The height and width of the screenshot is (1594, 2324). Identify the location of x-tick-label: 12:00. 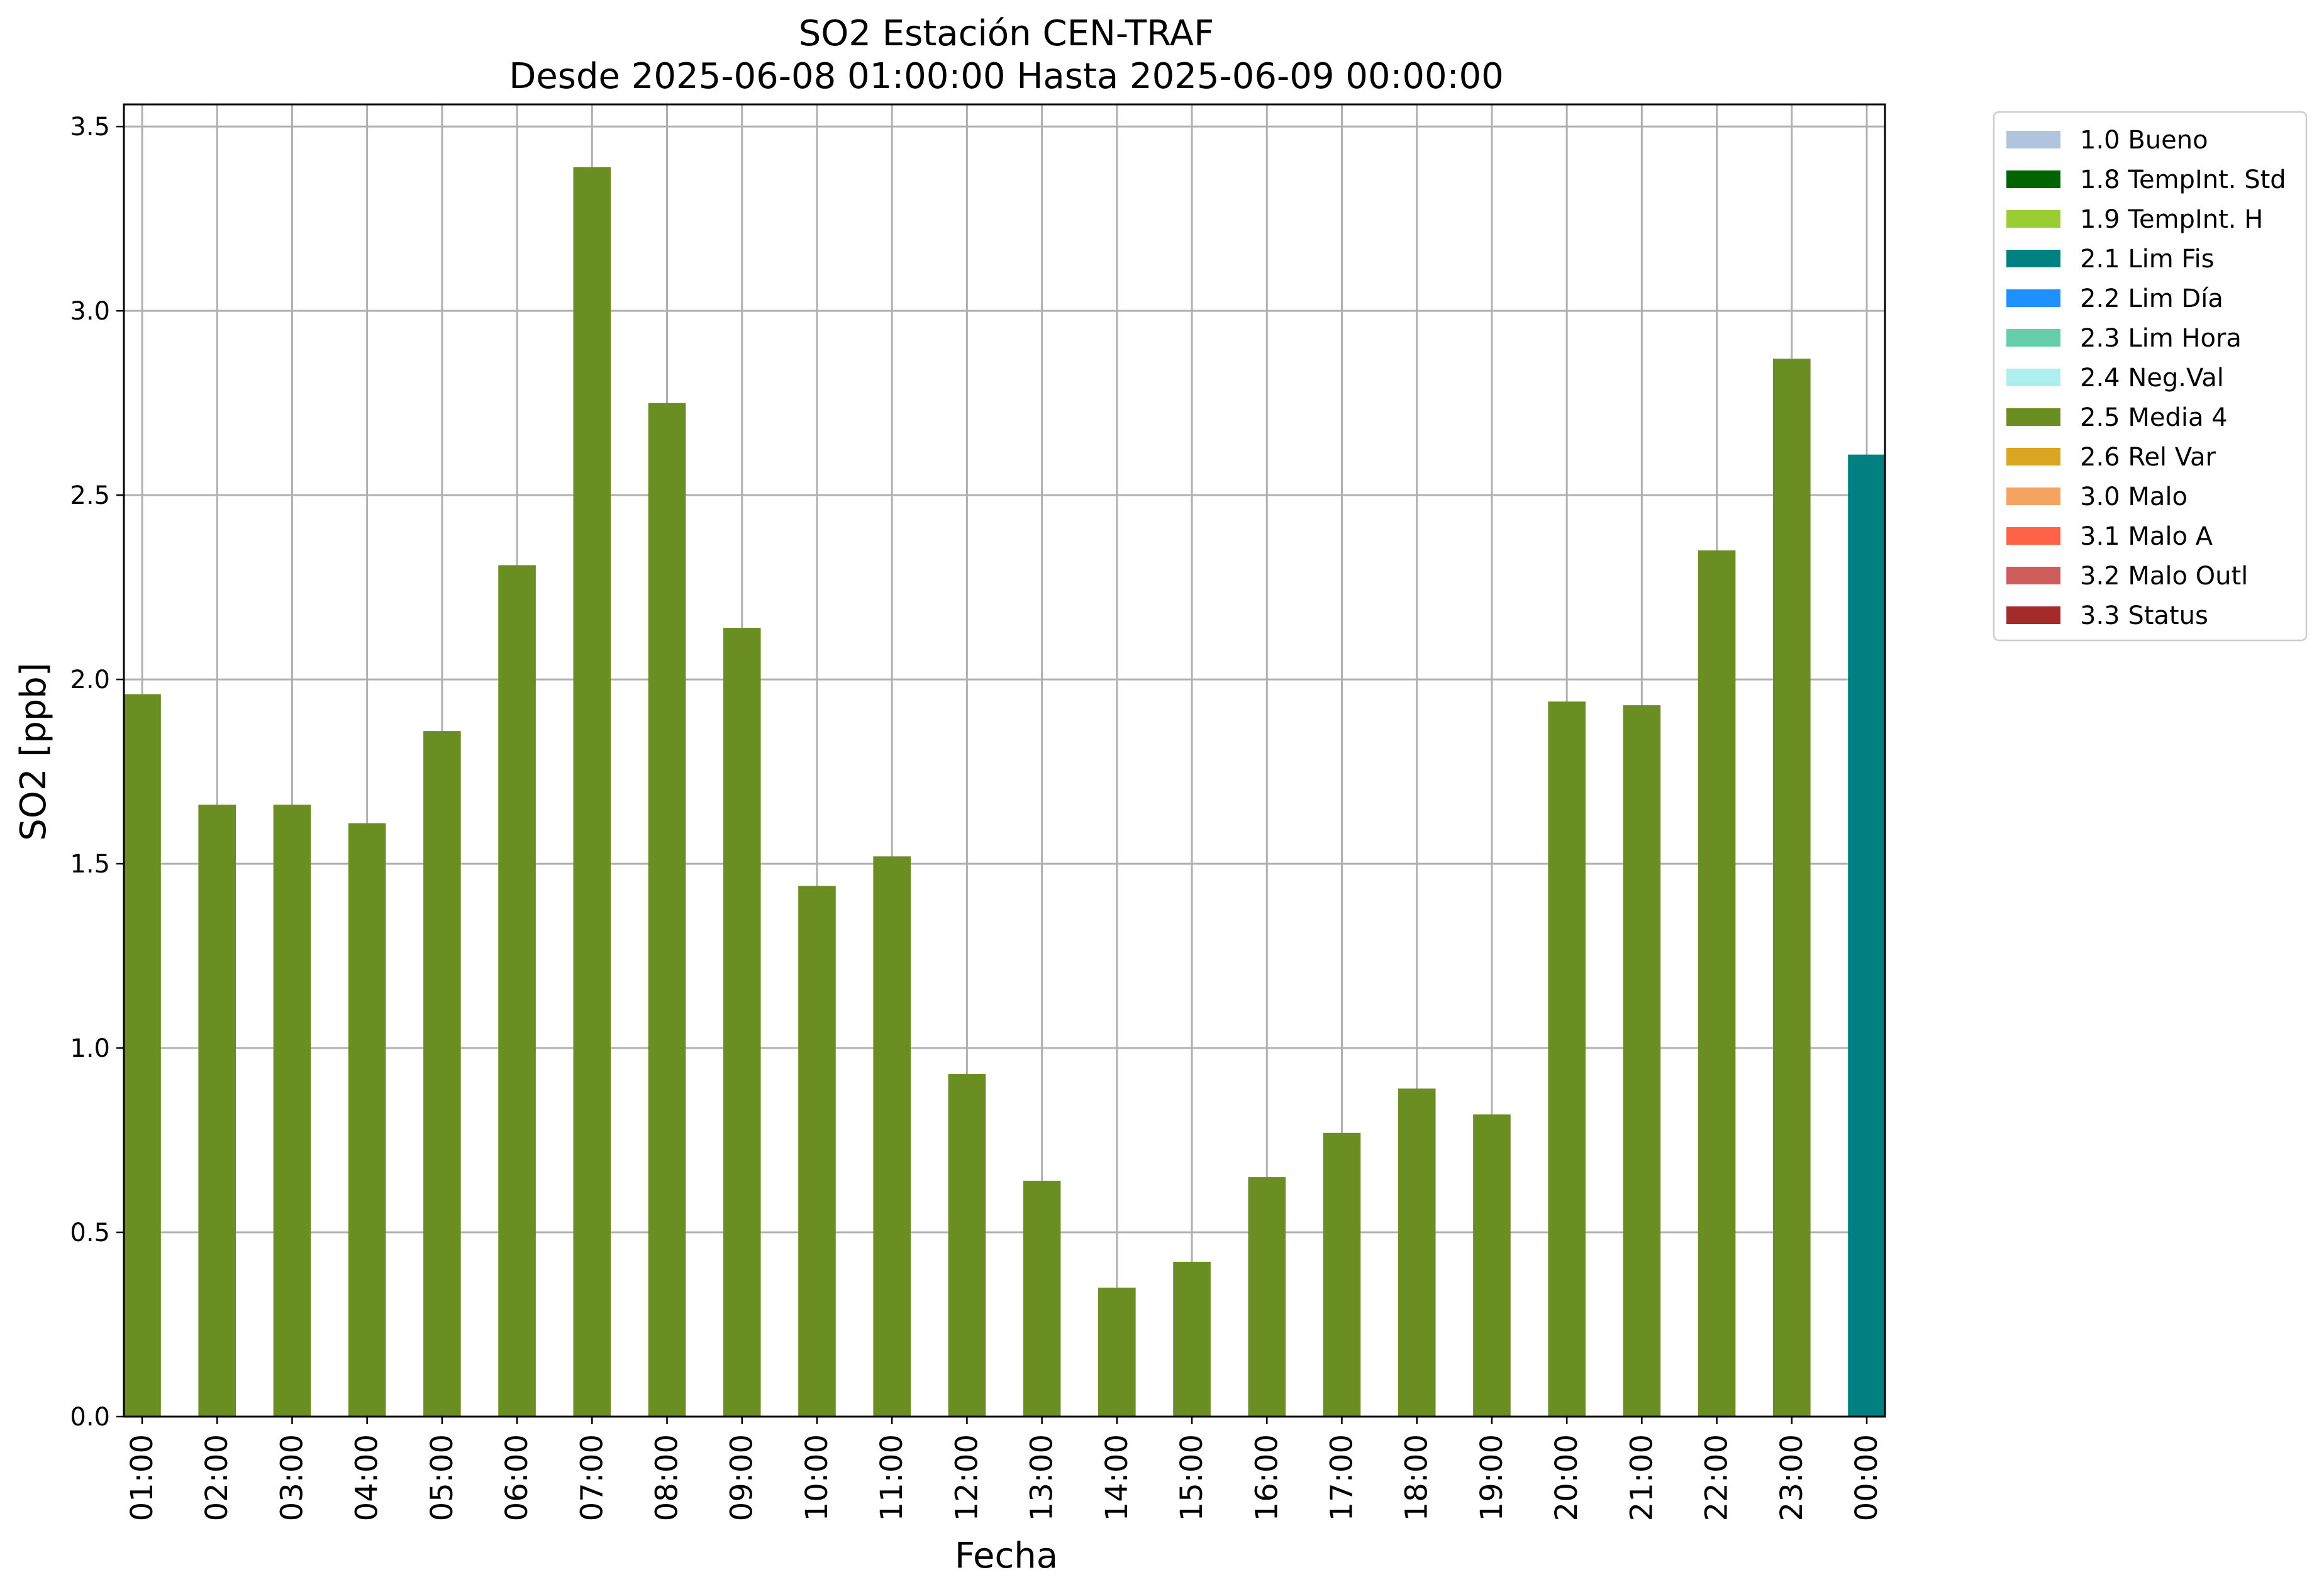
(966, 1477).